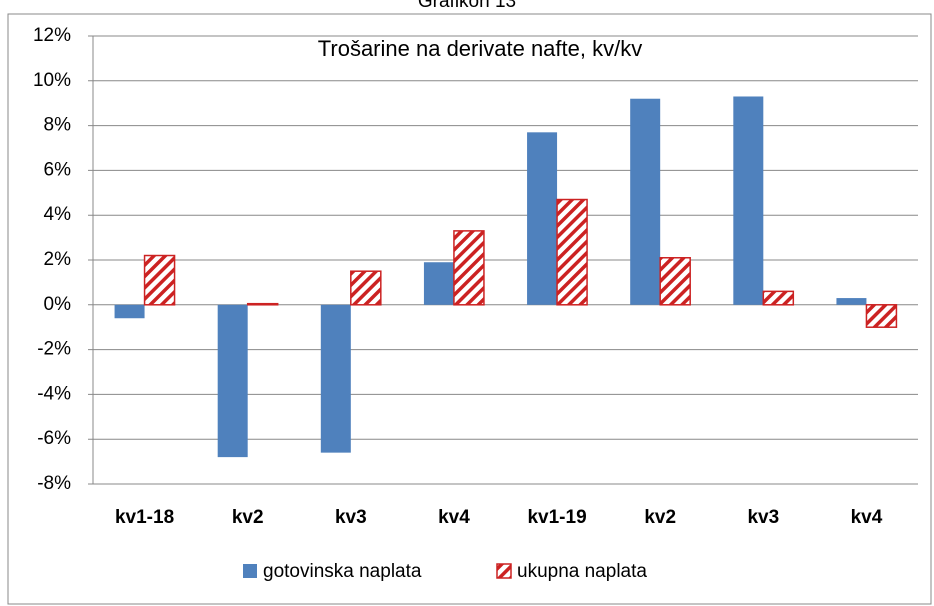  What do you see at coordinates (58, 214) in the screenshot?
I see `y-tick-label: 4%` at bounding box center [58, 214].